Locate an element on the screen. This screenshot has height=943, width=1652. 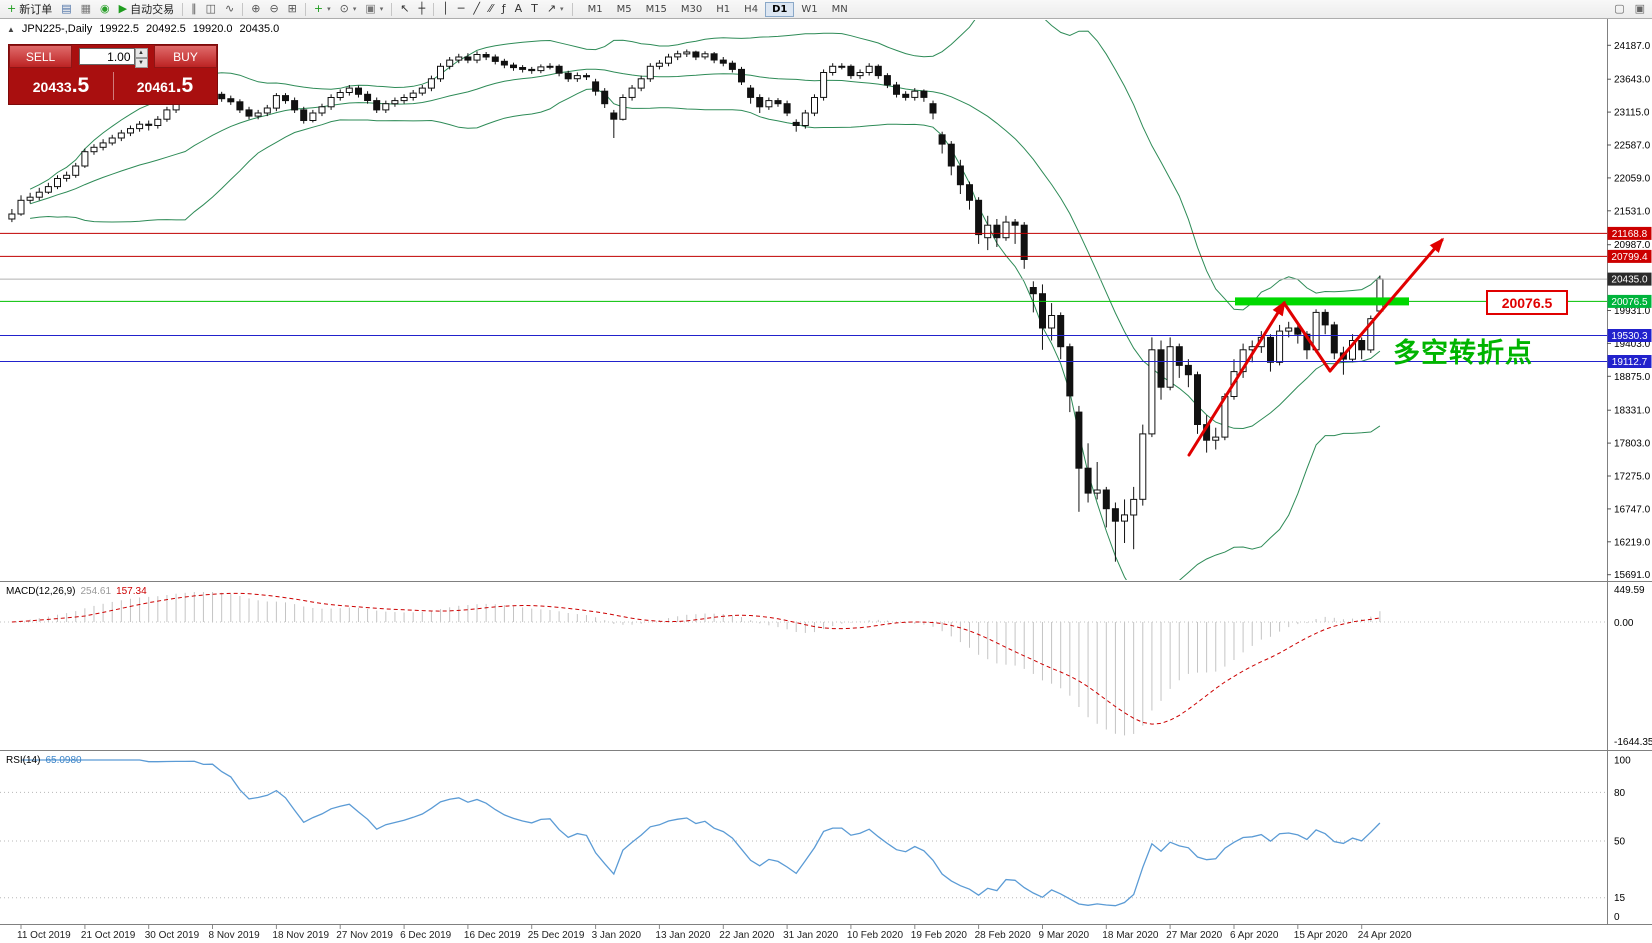
fibonacci-button: ƒ is located at coordinates (504, 9).